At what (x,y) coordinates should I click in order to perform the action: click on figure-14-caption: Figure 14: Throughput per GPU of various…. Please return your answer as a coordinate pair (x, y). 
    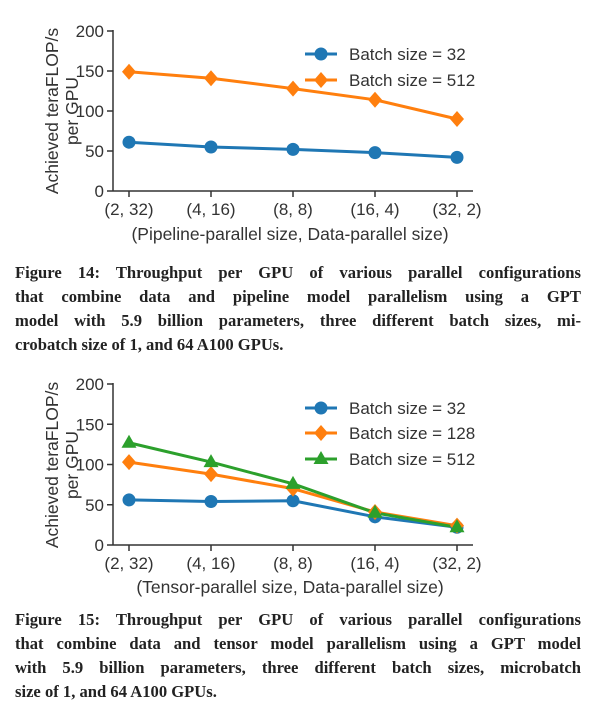
    Looking at the image, I should click on (298, 309).